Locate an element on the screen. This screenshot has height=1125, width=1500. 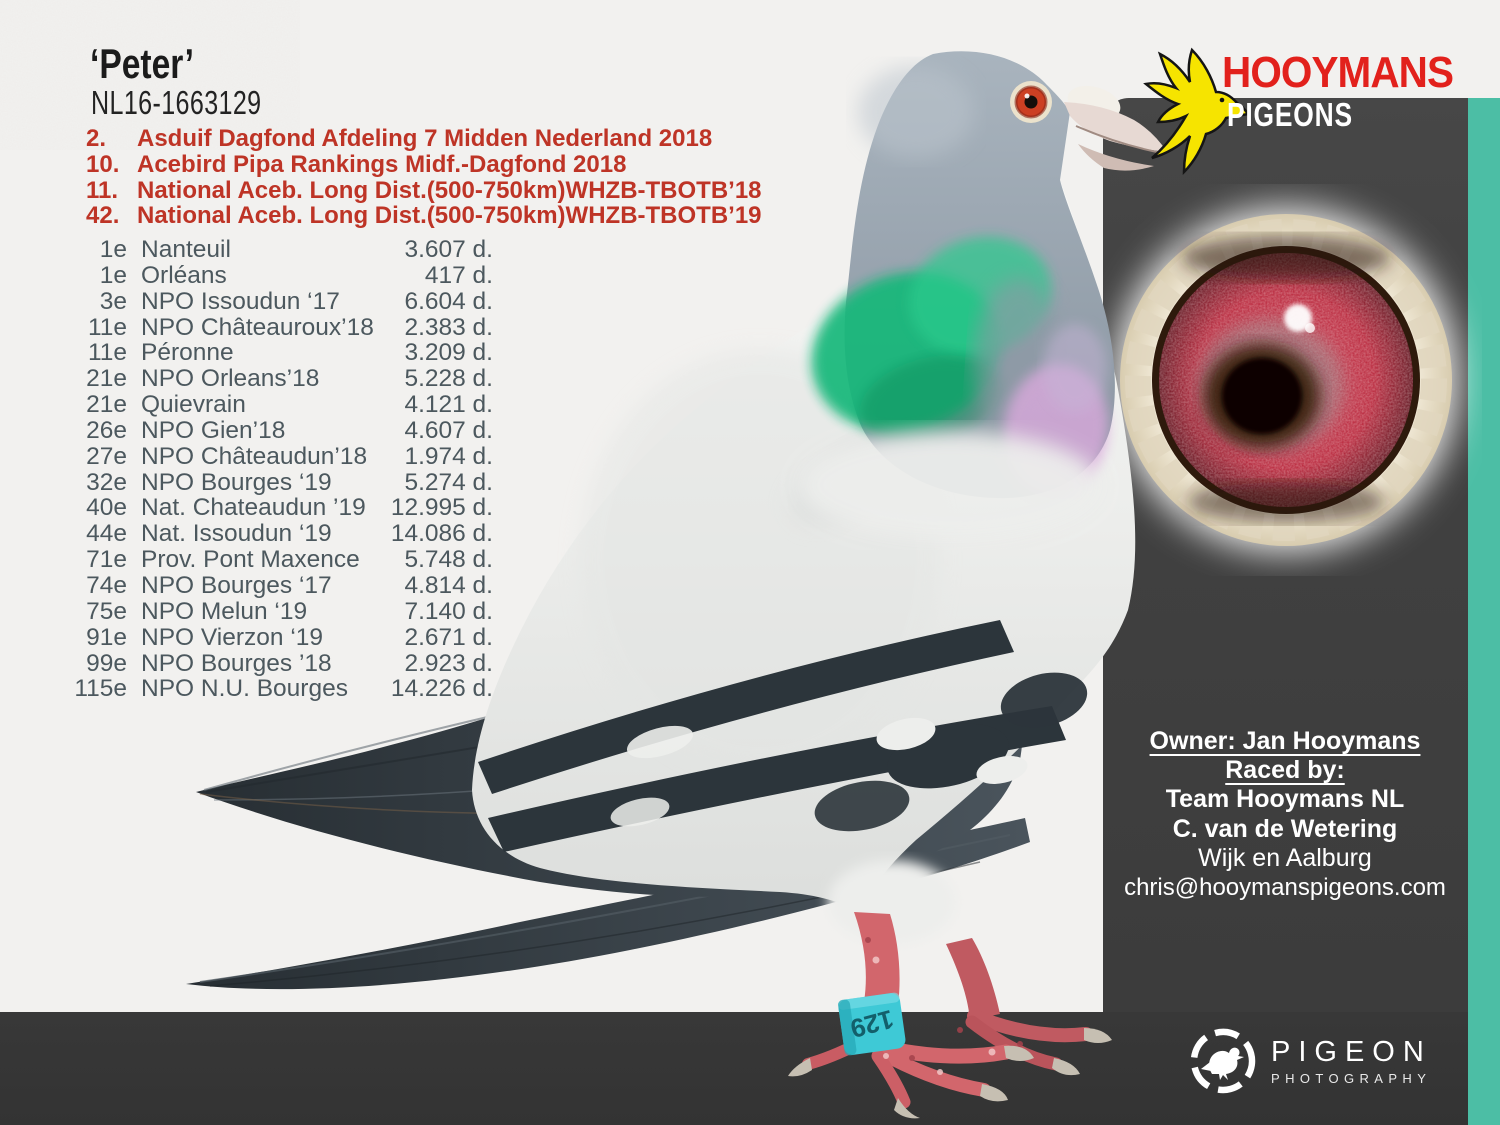
achievement-rank: 2. is located at coordinates (96, 138).